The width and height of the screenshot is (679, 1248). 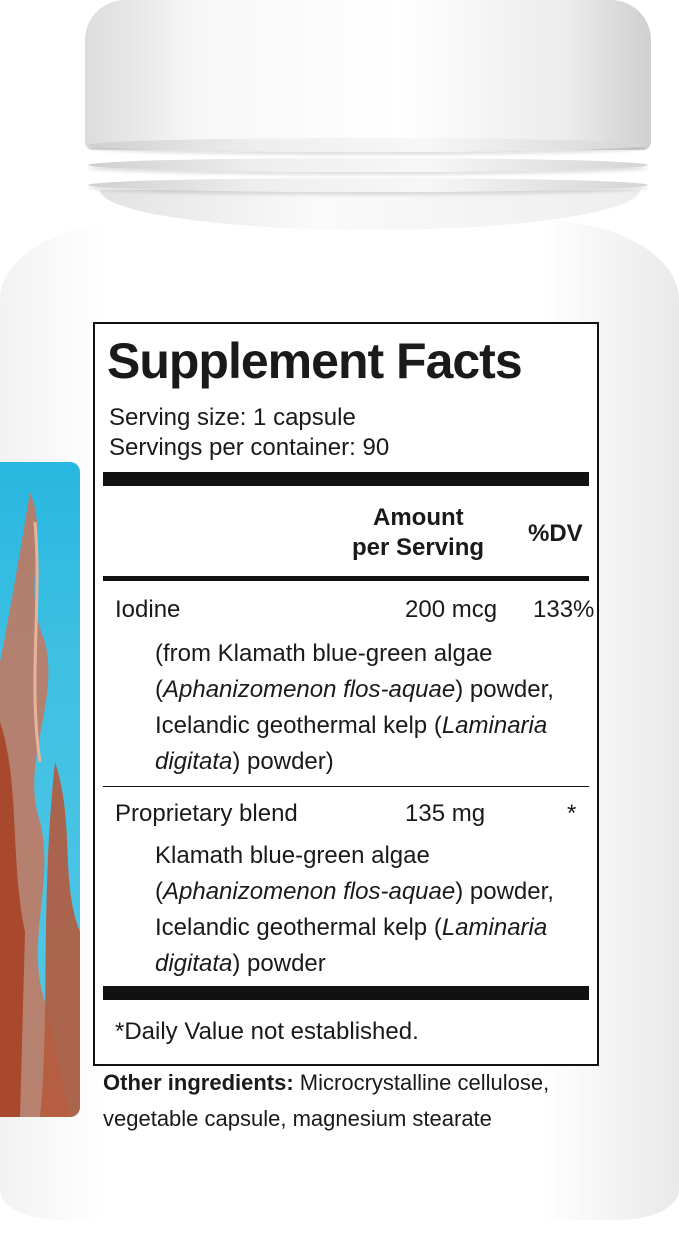 What do you see at coordinates (572, 813) in the screenshot?
I see `nutrient-dv: *` at bounding box center [572, 813].